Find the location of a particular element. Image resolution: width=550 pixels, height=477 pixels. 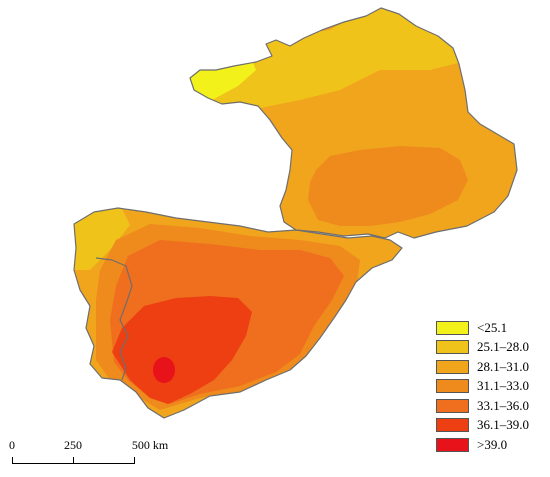

scale-bar: 0 250 500 km is located at coordinates (86, 454).